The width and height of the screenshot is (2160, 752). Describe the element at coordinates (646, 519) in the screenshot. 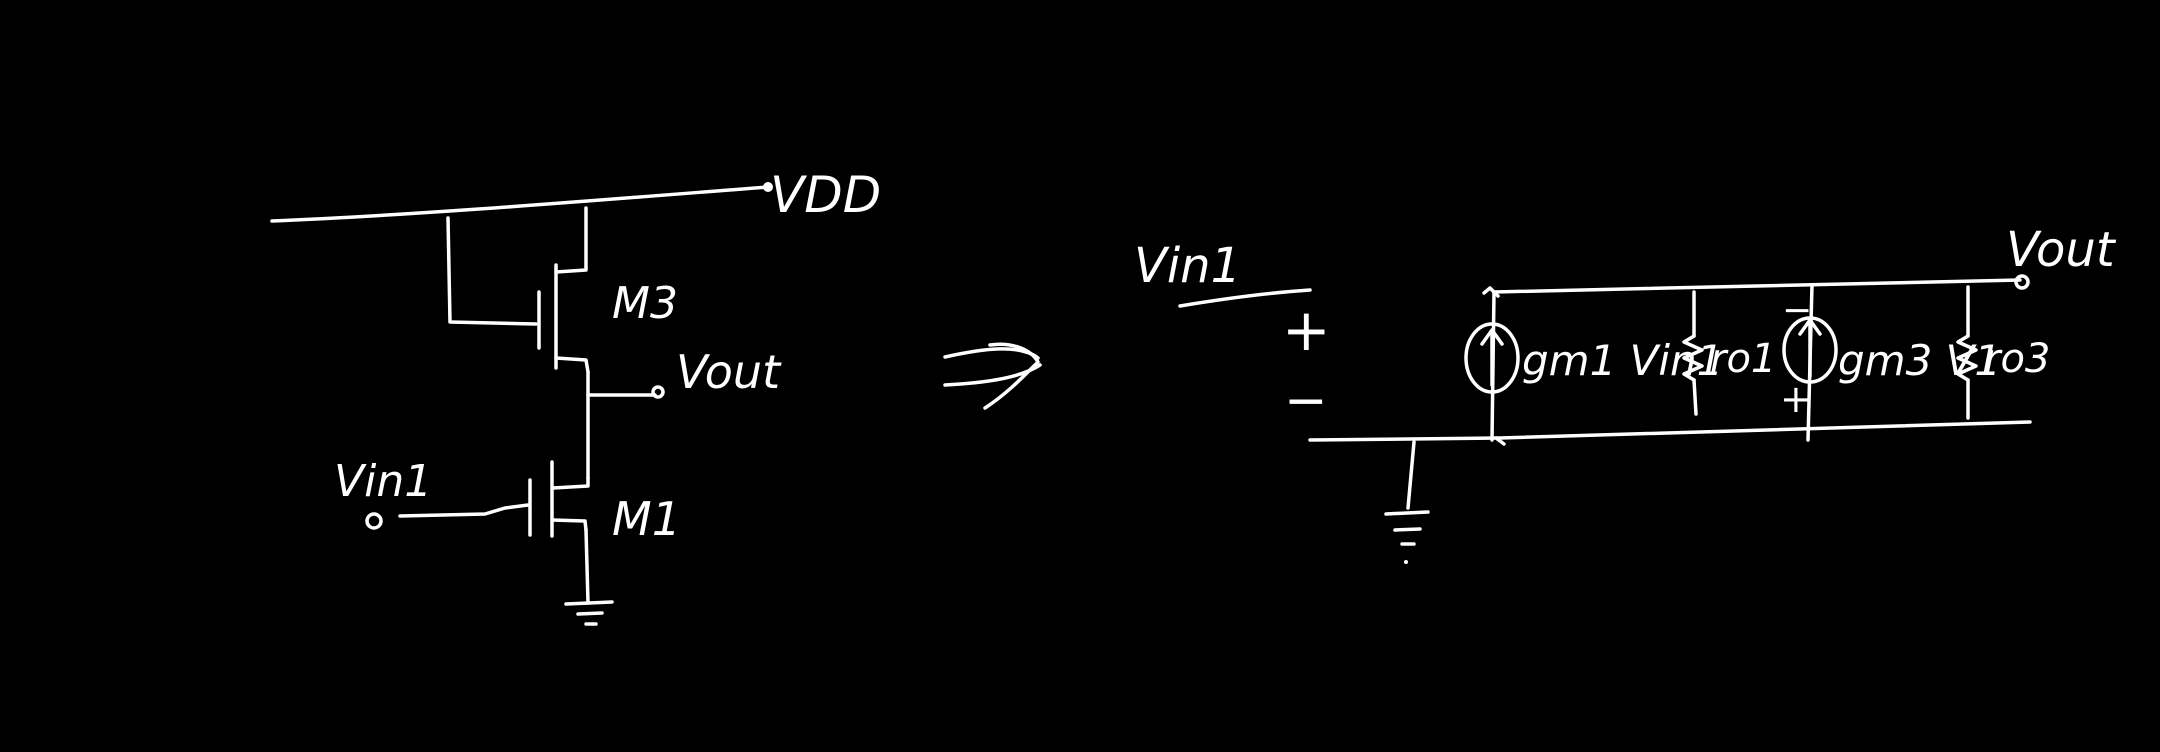

I see `m1-label: M1` at that location.